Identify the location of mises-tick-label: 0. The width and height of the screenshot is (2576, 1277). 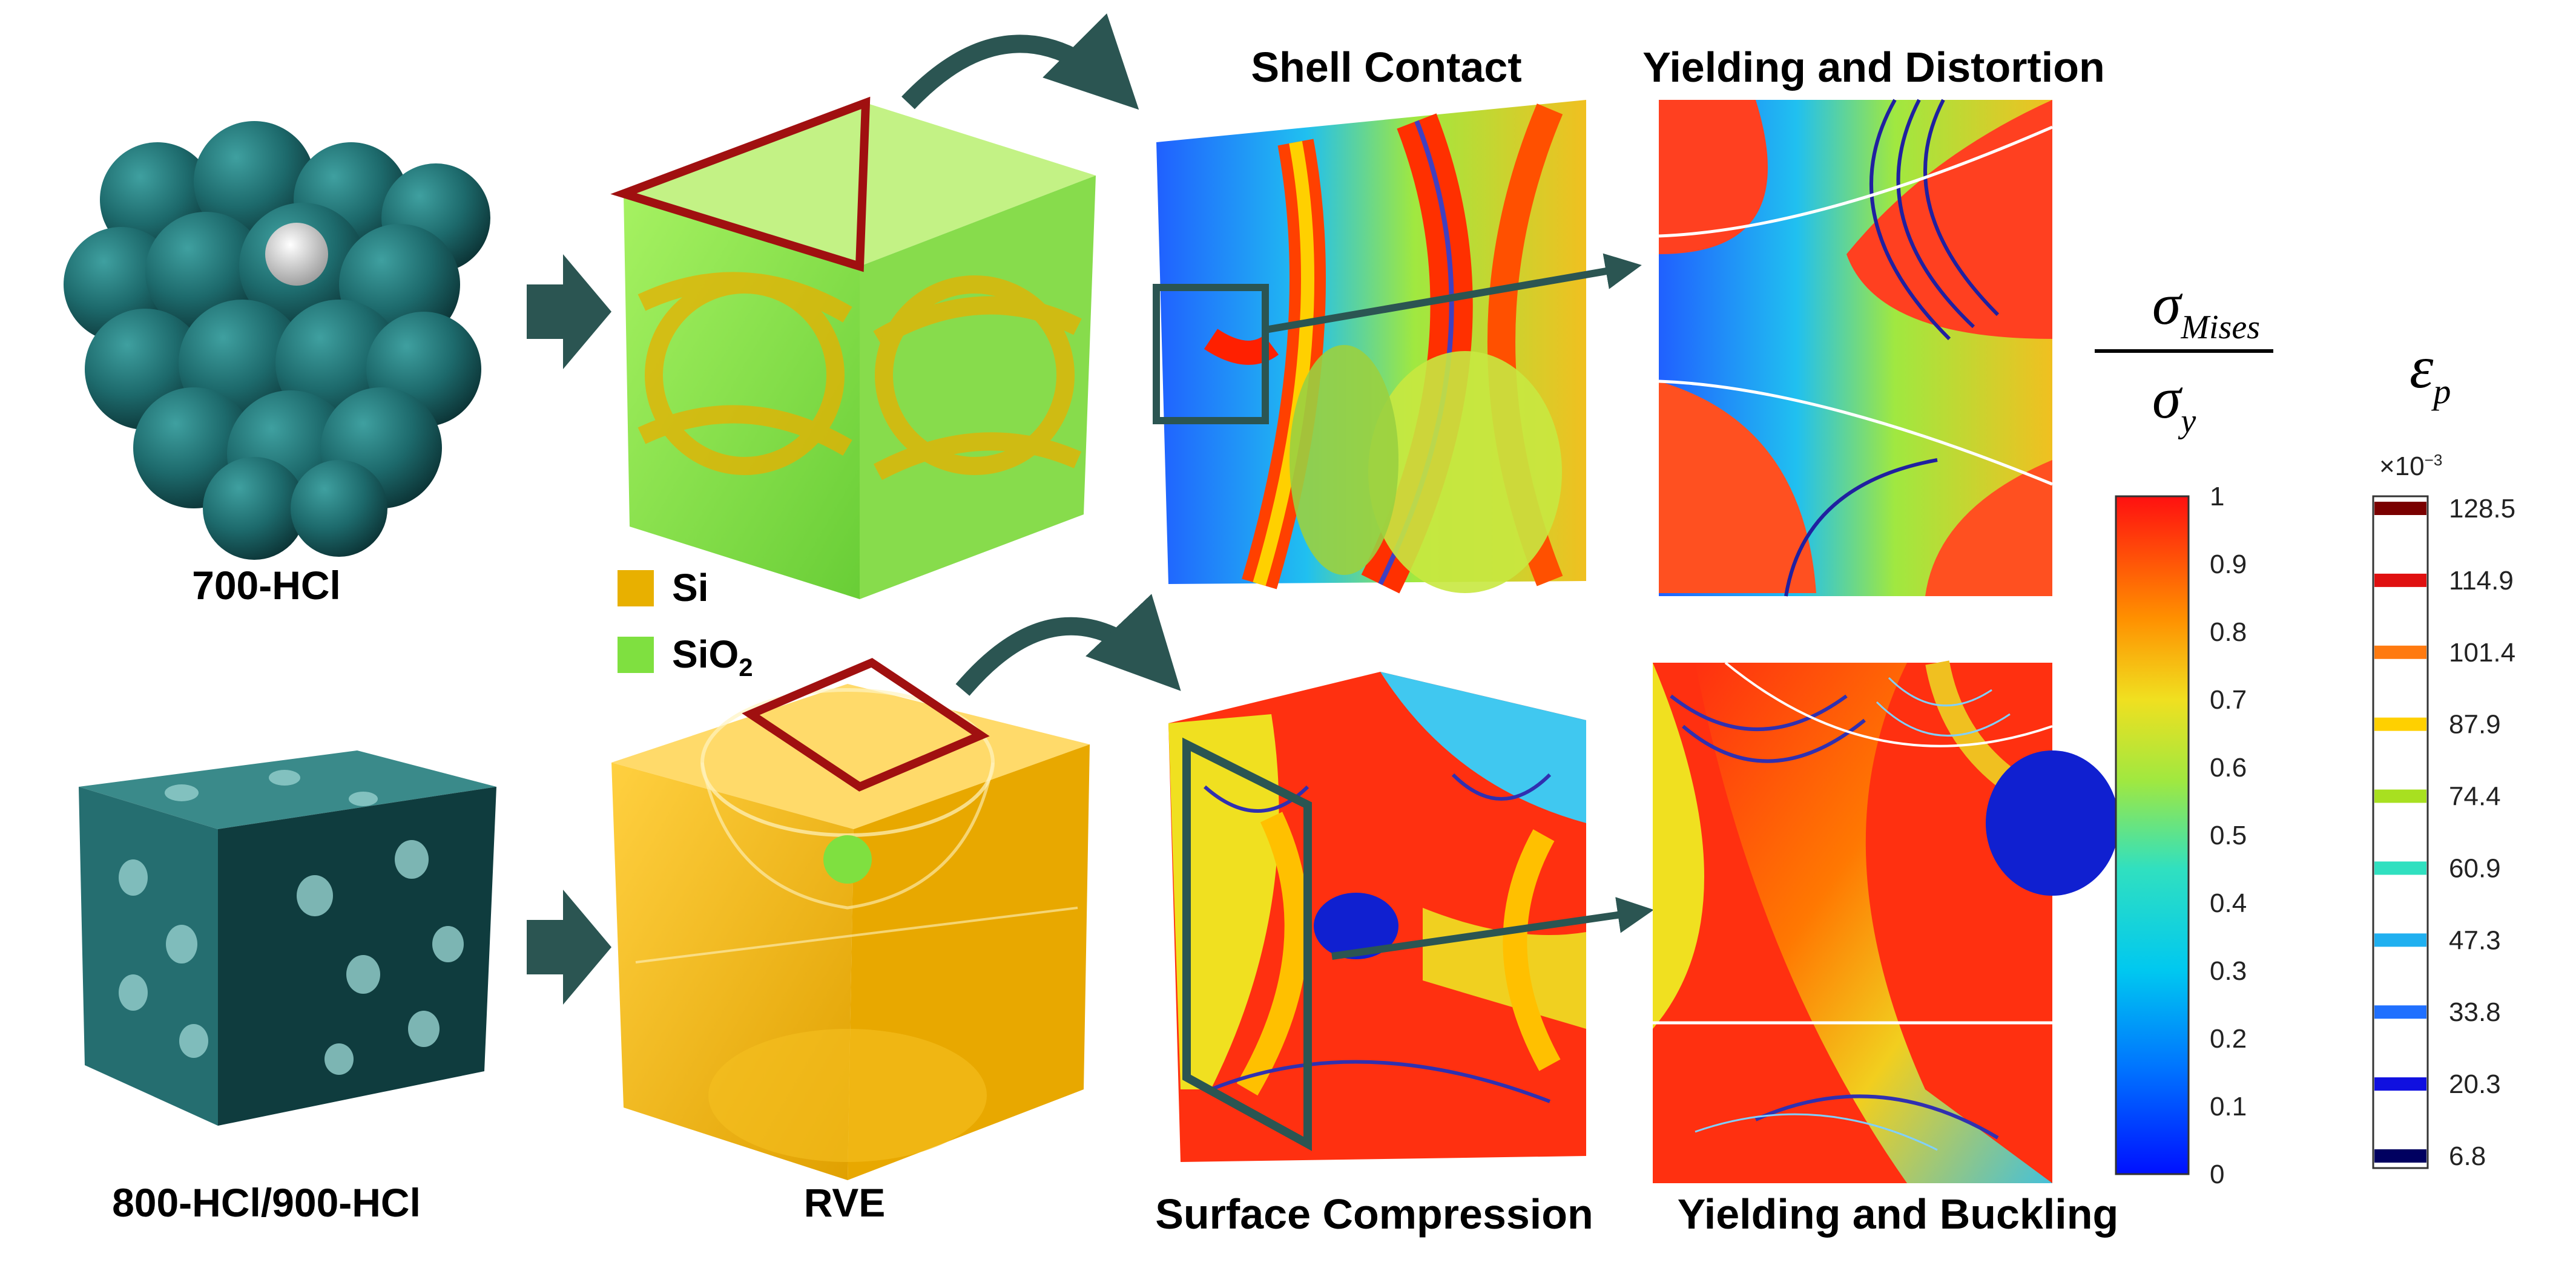
(2217, 1174).